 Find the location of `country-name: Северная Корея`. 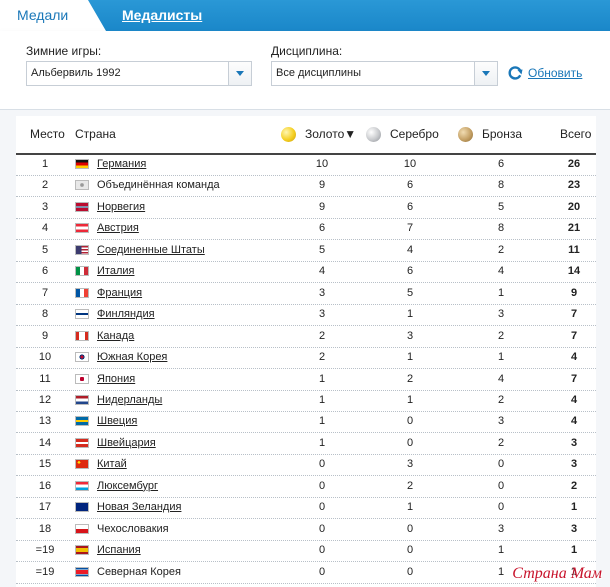

country-name: Северная Корея is located at coordinates (139, 571).